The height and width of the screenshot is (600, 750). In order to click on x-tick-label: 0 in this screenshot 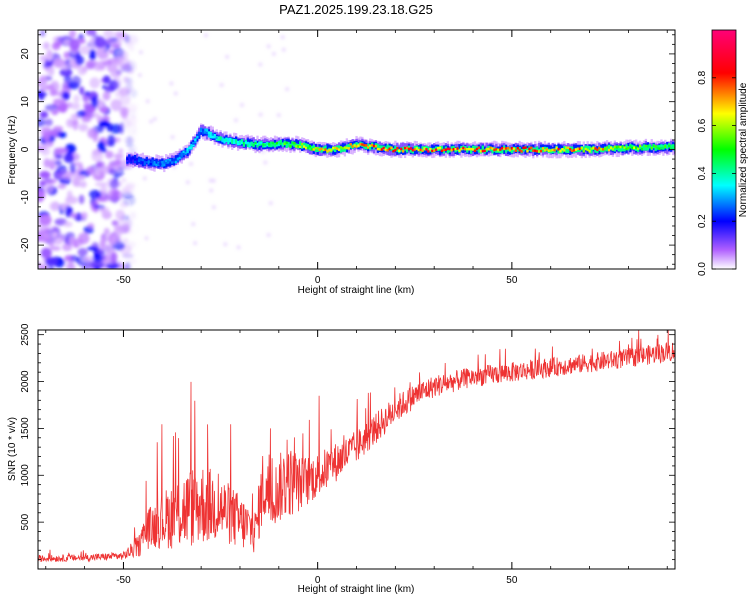, I will do `click(318, 580)`.